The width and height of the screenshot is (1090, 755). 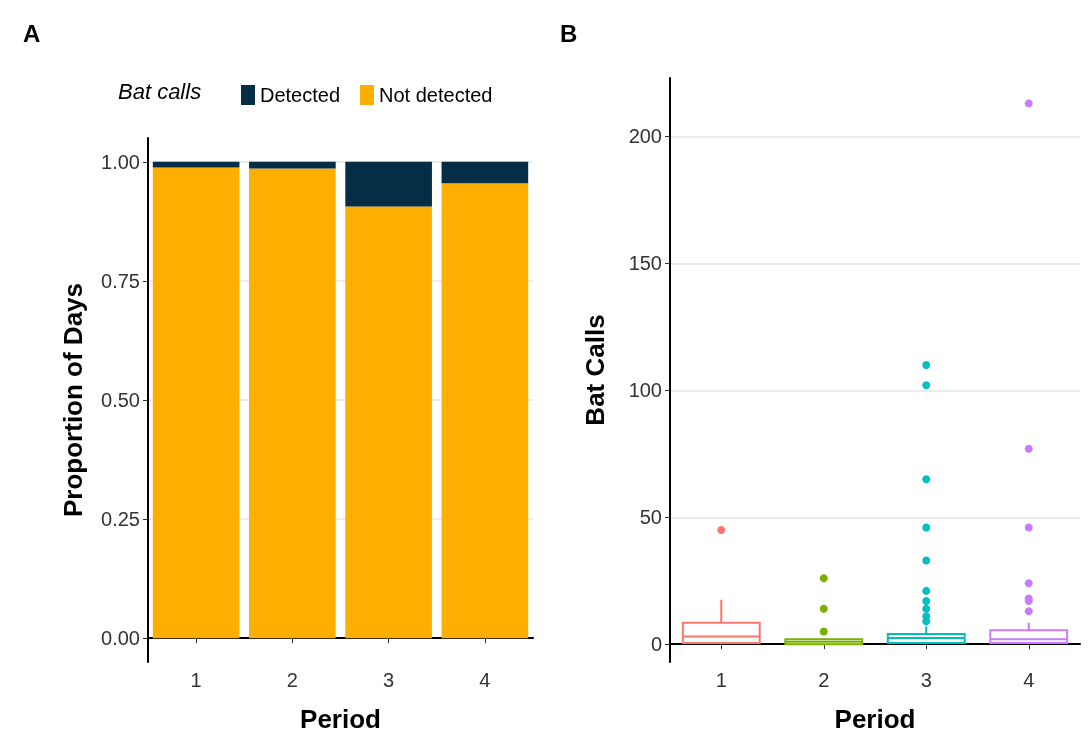 What do you see at coordinates (645, 263) in the screenshot?
I see `y-tick-label: 150` at bounding box center [645, 263].